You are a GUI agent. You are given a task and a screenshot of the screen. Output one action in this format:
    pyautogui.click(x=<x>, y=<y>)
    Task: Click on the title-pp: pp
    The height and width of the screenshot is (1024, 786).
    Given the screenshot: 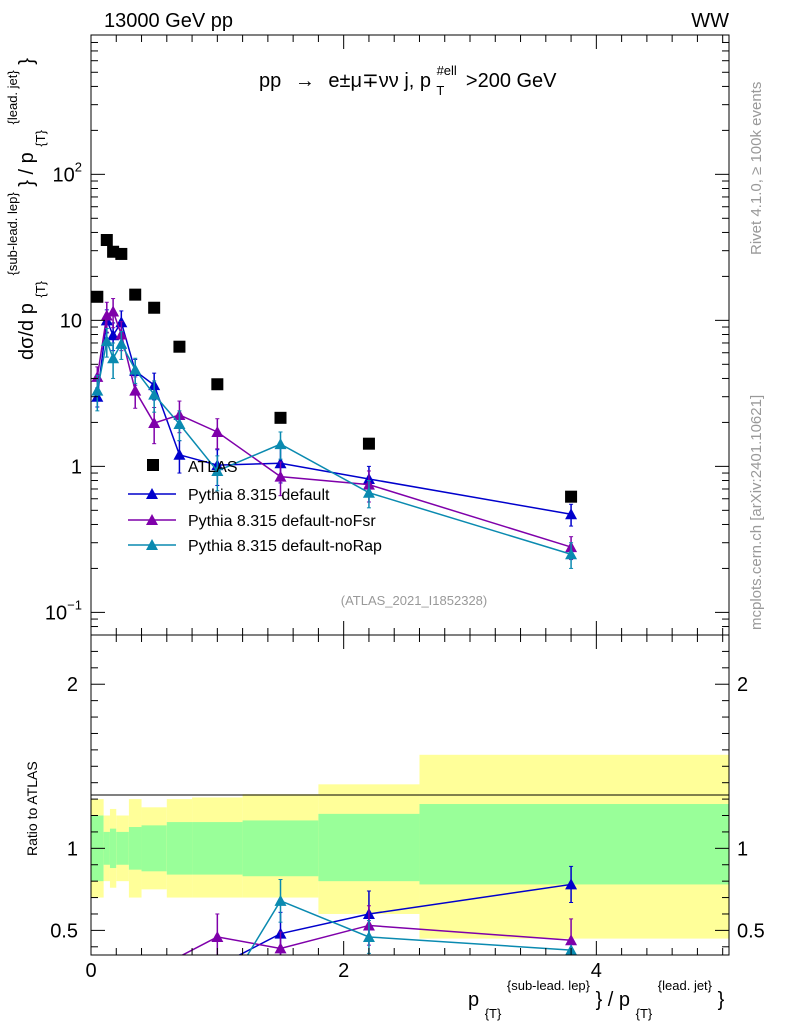 What is the action you would take?
    pyautogui.click(x=270, y=81)
    